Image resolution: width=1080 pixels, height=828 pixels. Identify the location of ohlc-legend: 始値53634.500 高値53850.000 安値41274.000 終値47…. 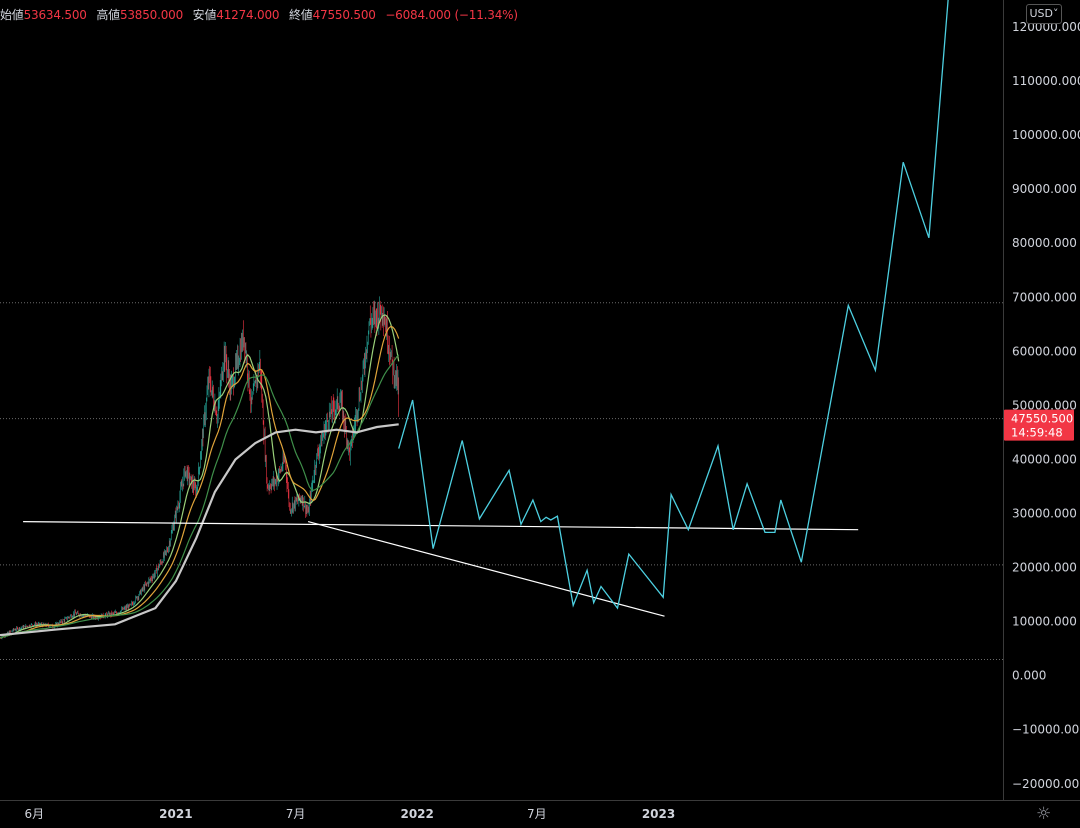
(262, 14).